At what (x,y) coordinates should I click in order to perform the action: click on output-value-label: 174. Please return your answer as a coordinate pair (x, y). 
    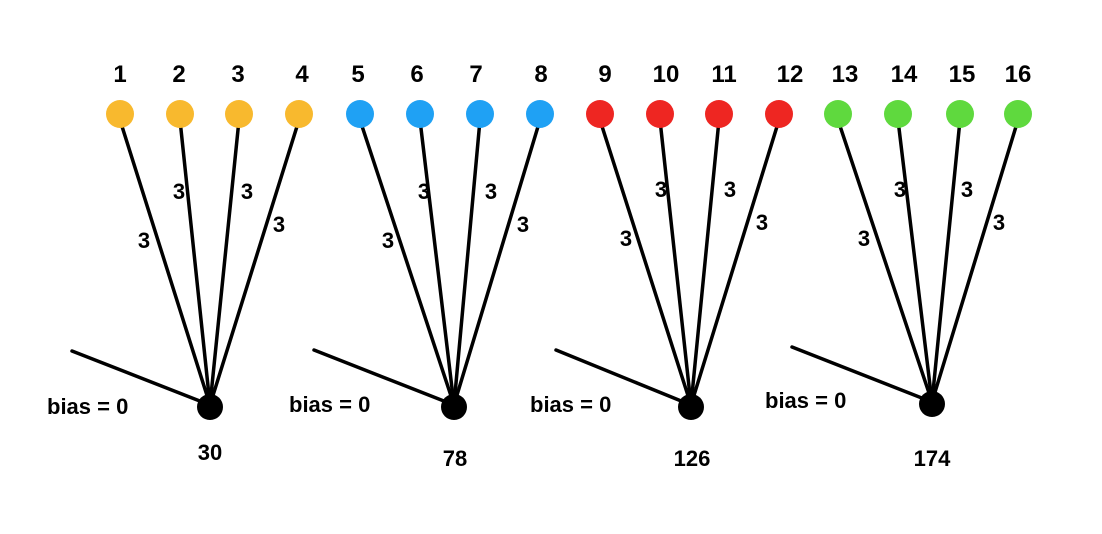
    Looking at the image, I should click on (932, 458).